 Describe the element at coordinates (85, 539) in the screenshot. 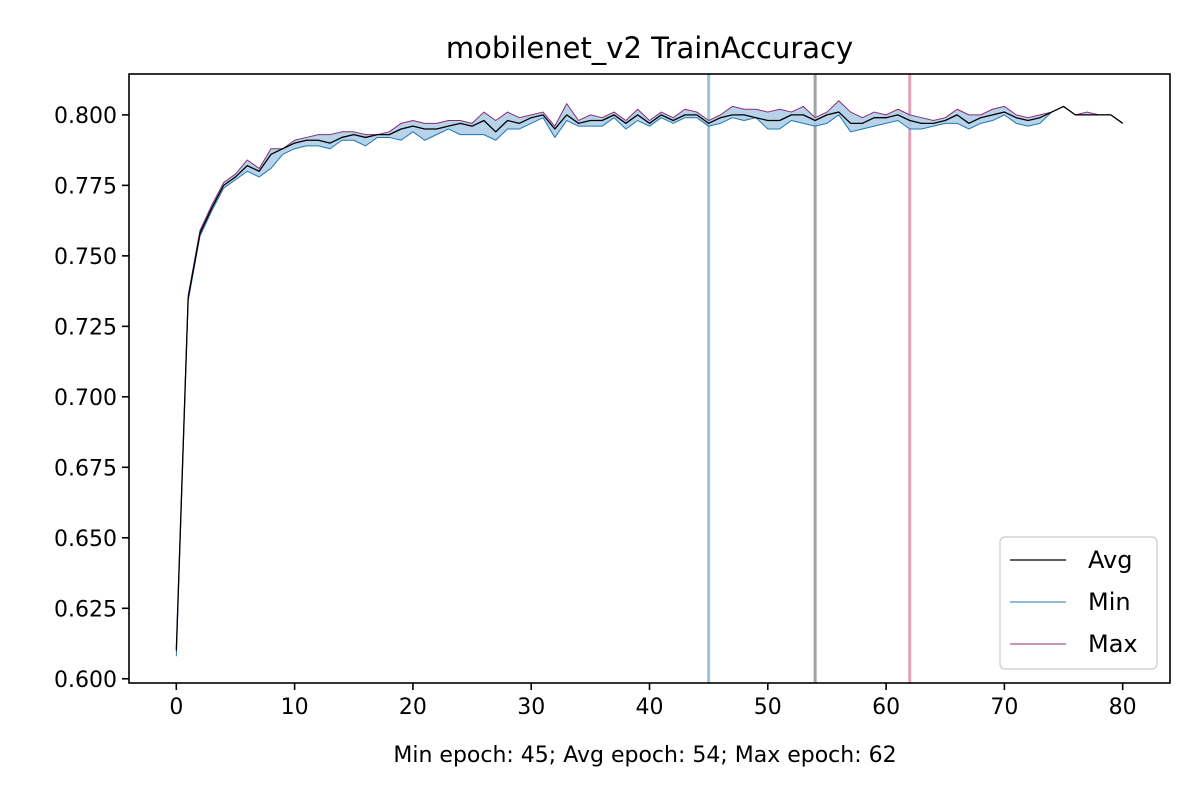

I see `y-tick-label: 0.650` at that location.